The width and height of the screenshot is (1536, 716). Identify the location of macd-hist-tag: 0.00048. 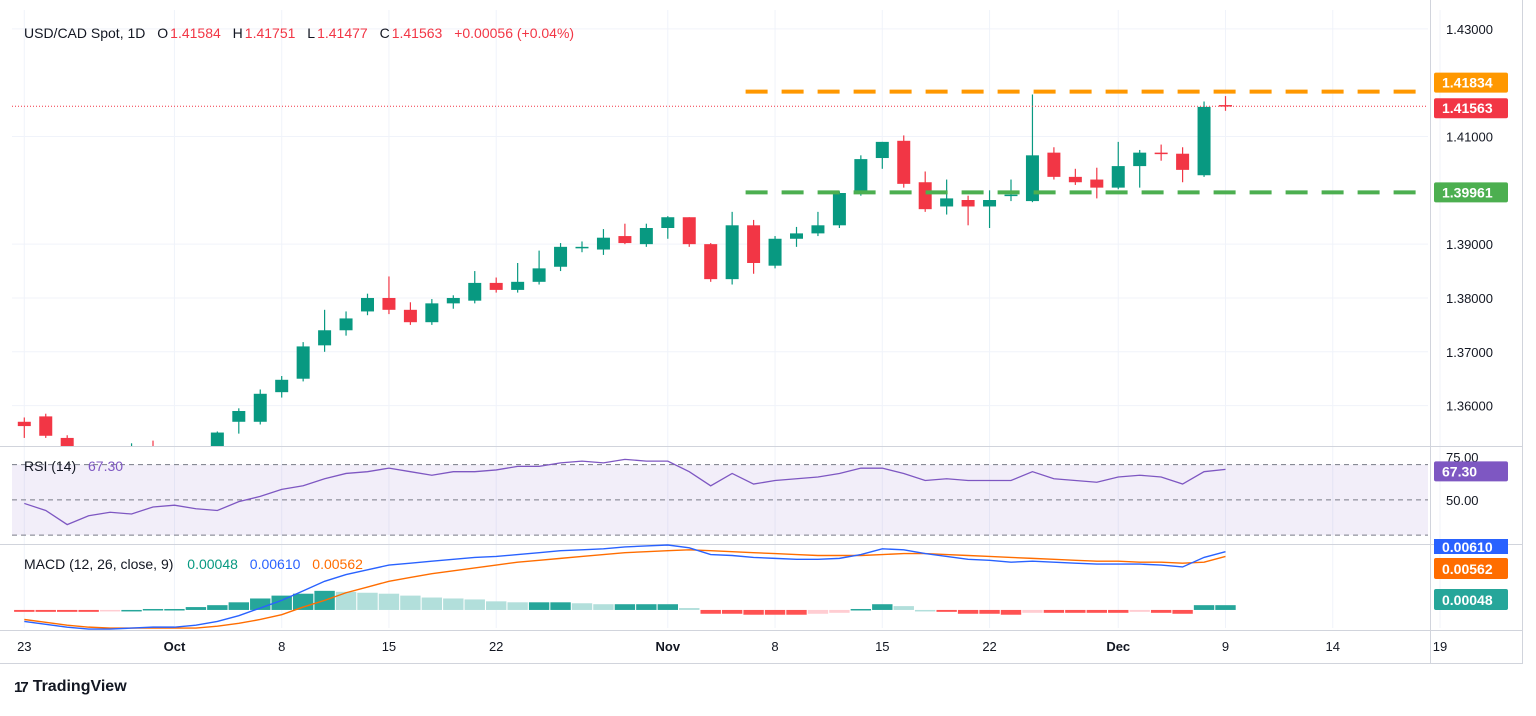
(1467, 600).